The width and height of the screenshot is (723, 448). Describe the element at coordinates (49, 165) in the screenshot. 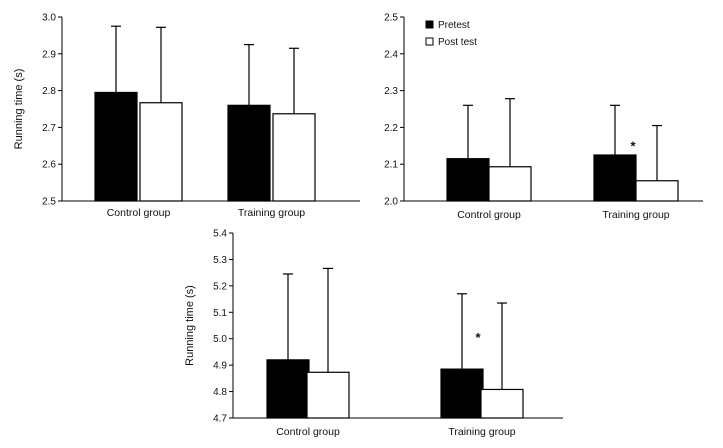

I see `y-tick-label: 2.6` at that location.